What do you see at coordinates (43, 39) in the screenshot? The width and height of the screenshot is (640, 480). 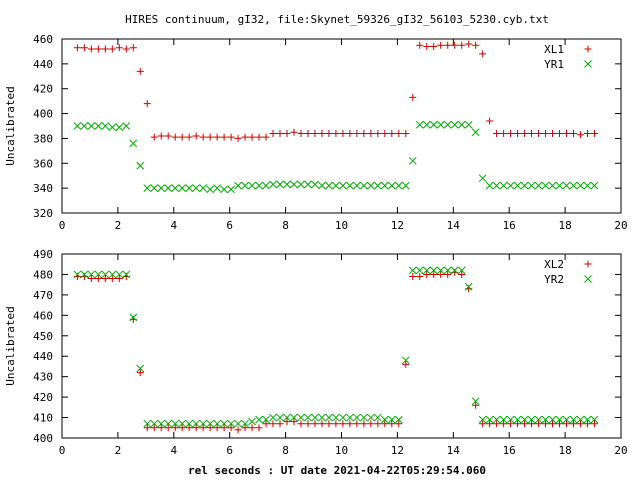 I see `y-tick-label: 460` at bounding box center [43, 39].